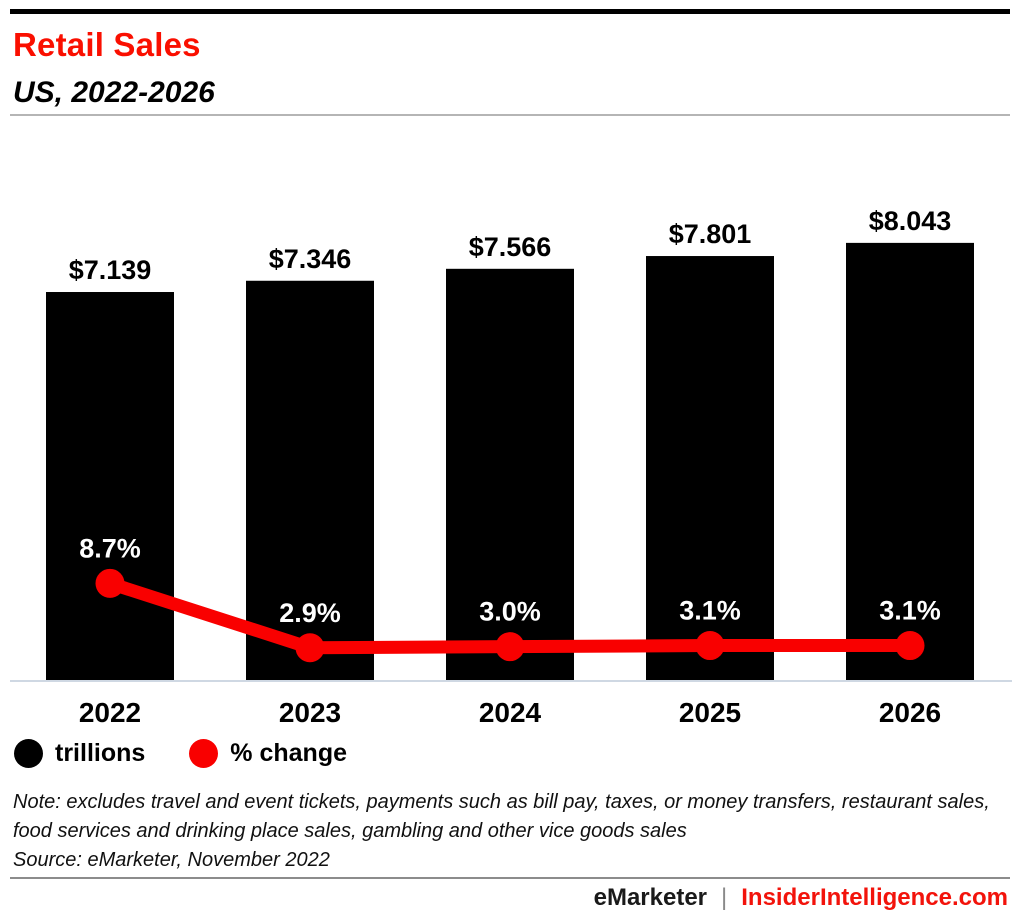 This screenshot has width=1020, height=920. Describe the element at coordinates (110, 712) in the screenshot. I see `x-tick-label-2022: 2022` at that location.